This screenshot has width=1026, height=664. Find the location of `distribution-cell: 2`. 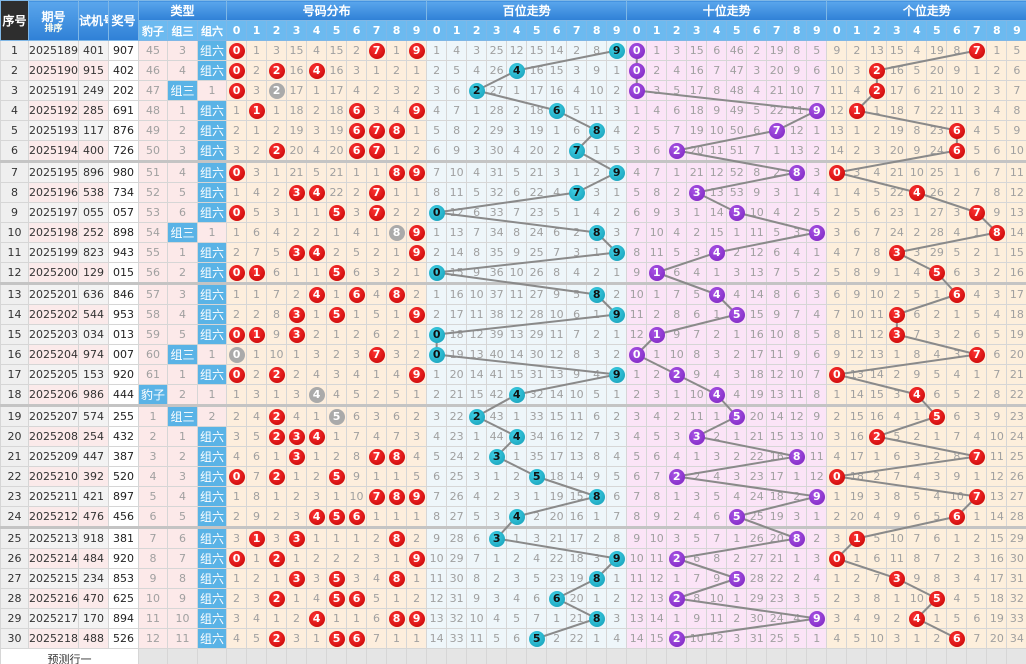

distribution-cell: 2 is located at coordinates (277, 90).